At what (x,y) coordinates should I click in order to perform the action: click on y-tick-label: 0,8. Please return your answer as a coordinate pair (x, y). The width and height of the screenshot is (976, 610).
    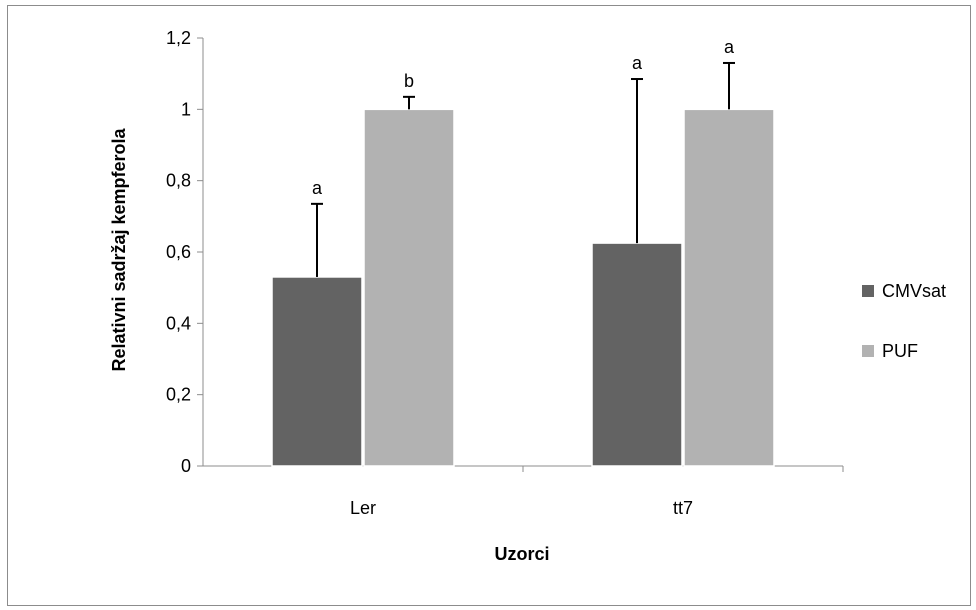
    Looking at the image, I should click on (178, 181).